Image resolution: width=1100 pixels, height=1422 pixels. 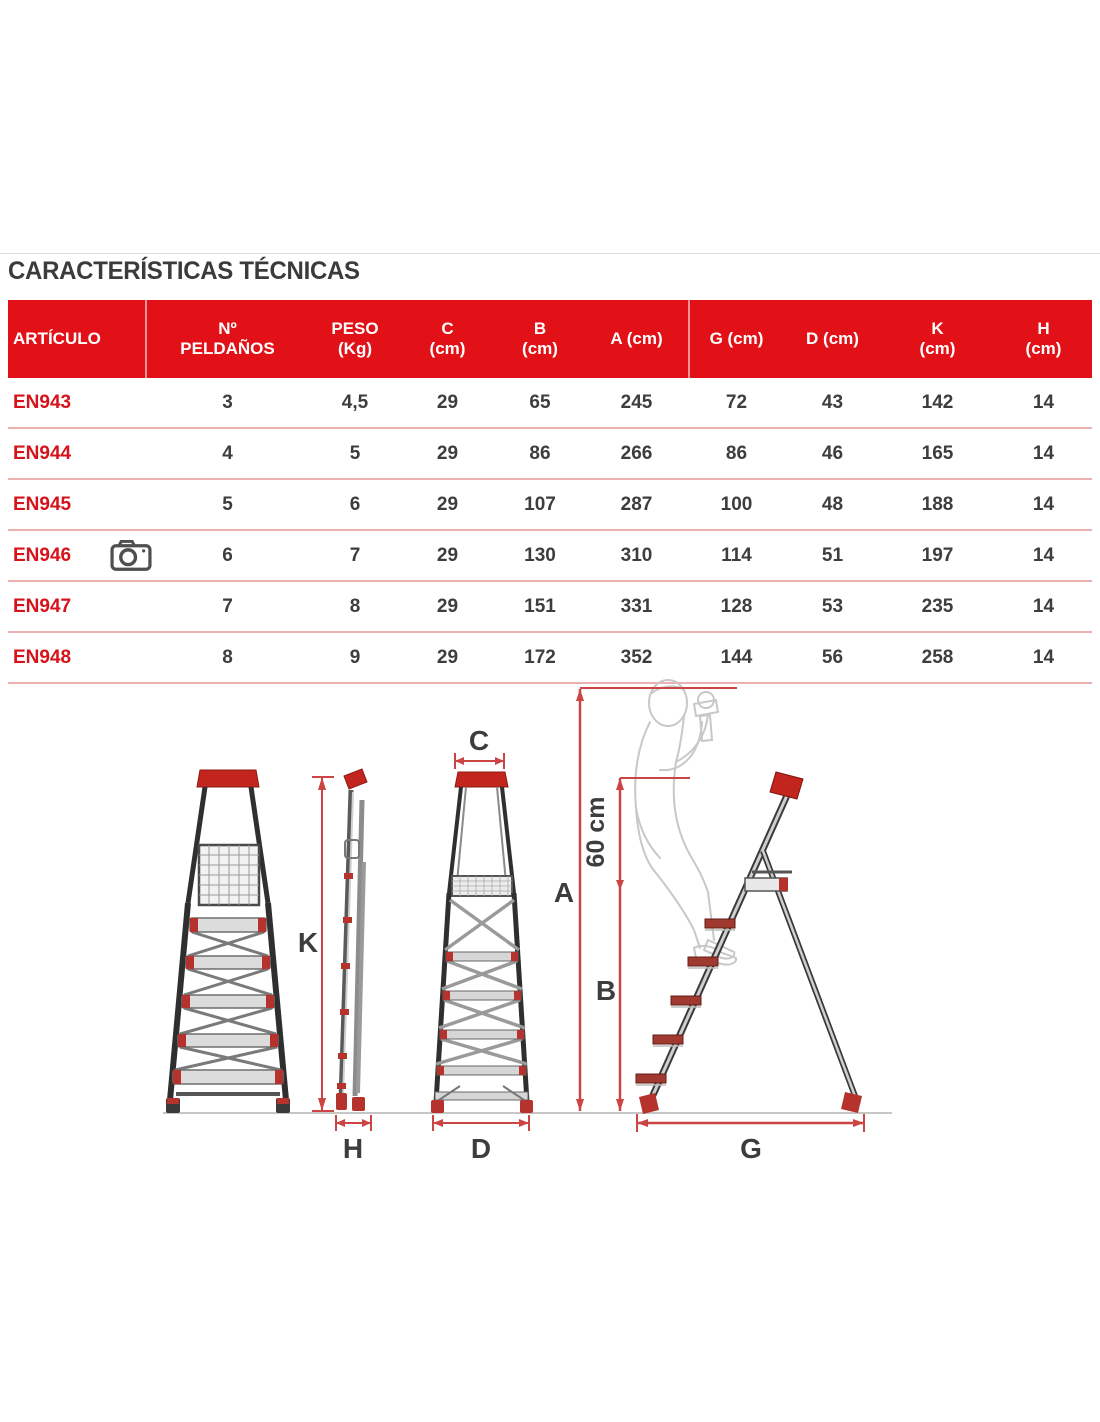 I want to click on value-cell: 9, so click(x=355, y=657).